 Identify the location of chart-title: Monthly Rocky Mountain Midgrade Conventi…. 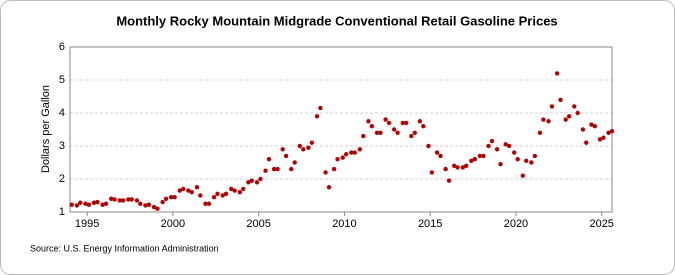
(336, 20).